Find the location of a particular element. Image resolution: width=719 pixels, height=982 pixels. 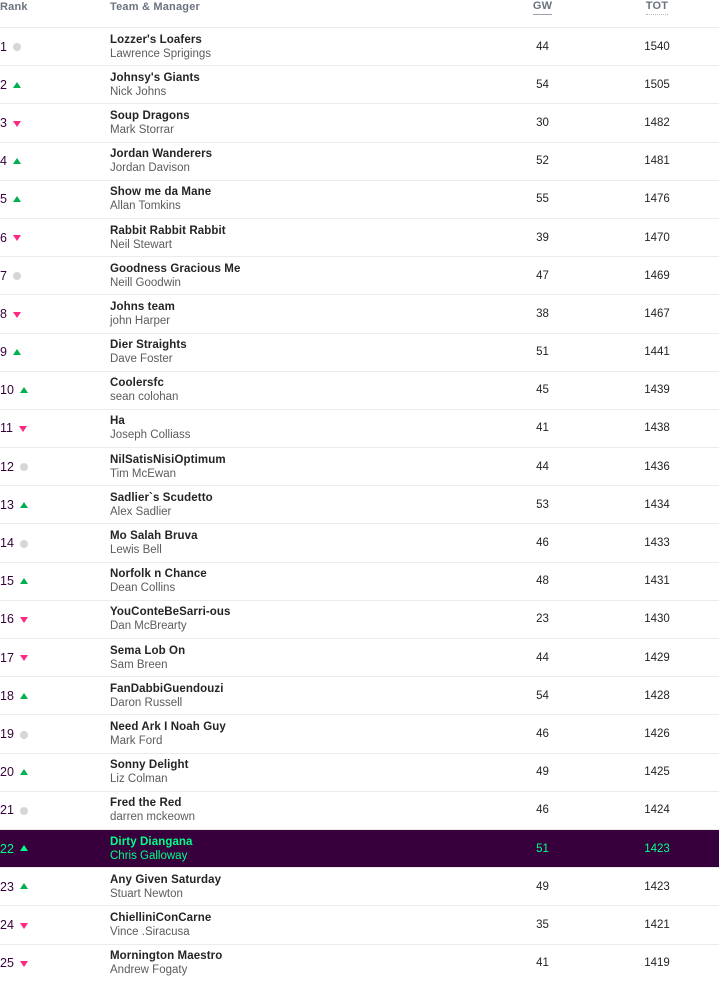

column-header-tot: TOT is located at coordinates (657, 14).